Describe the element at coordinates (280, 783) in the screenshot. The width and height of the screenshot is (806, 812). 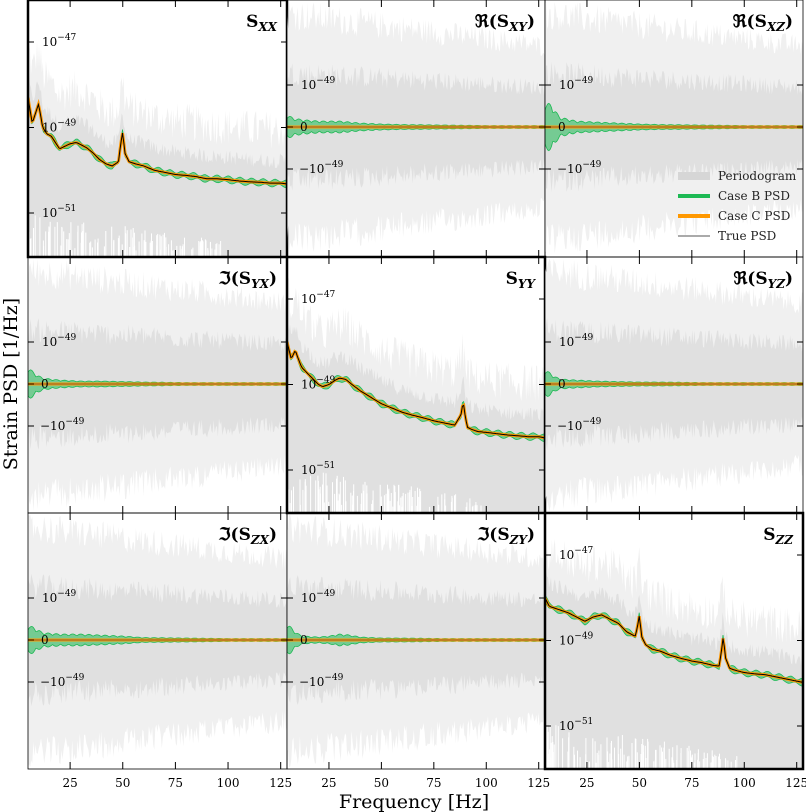
I see `x-tick-label: 125` at that location.